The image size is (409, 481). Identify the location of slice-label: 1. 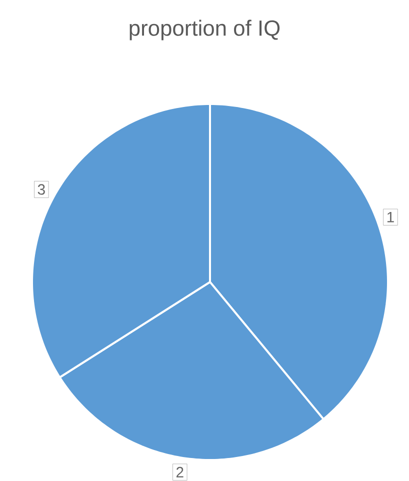
(390, 217).